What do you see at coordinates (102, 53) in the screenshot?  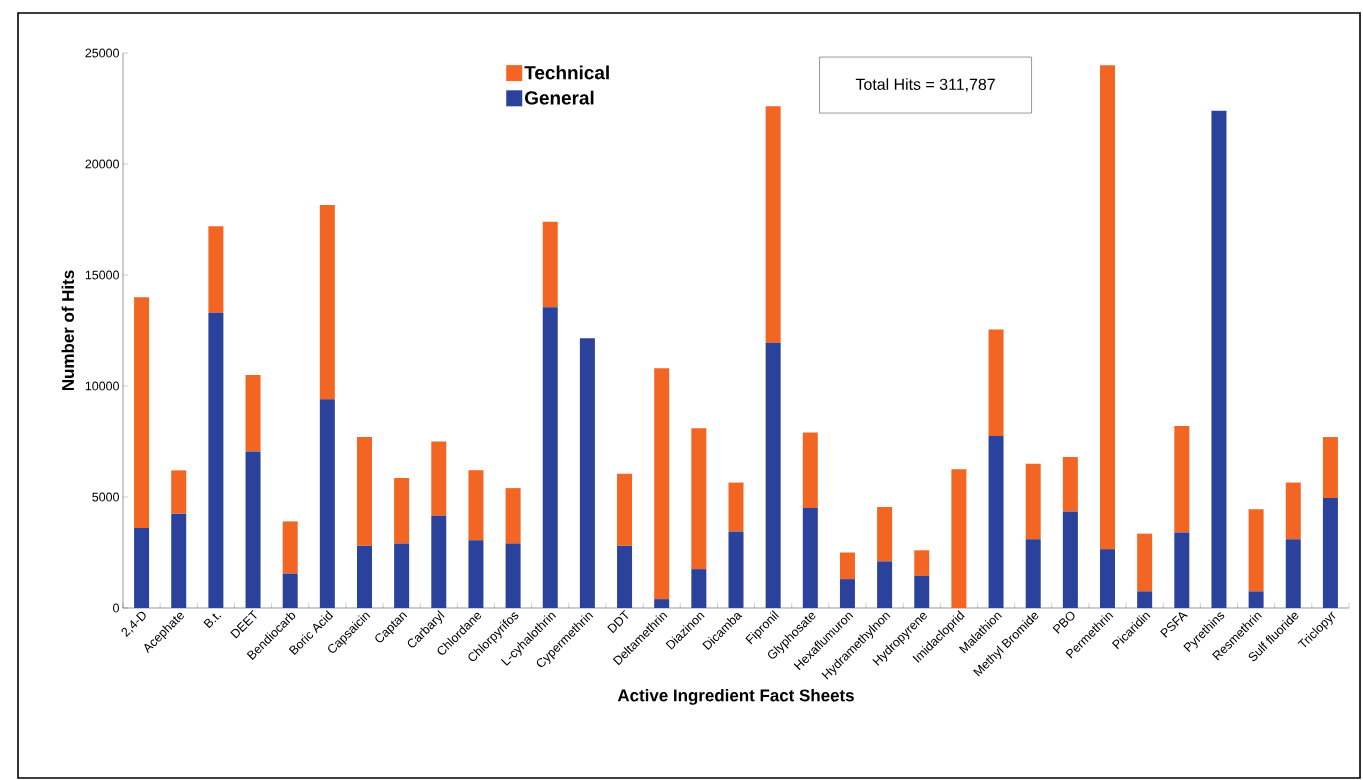 I see `y-tick-label: 25000` at bounding box center [102, 53].